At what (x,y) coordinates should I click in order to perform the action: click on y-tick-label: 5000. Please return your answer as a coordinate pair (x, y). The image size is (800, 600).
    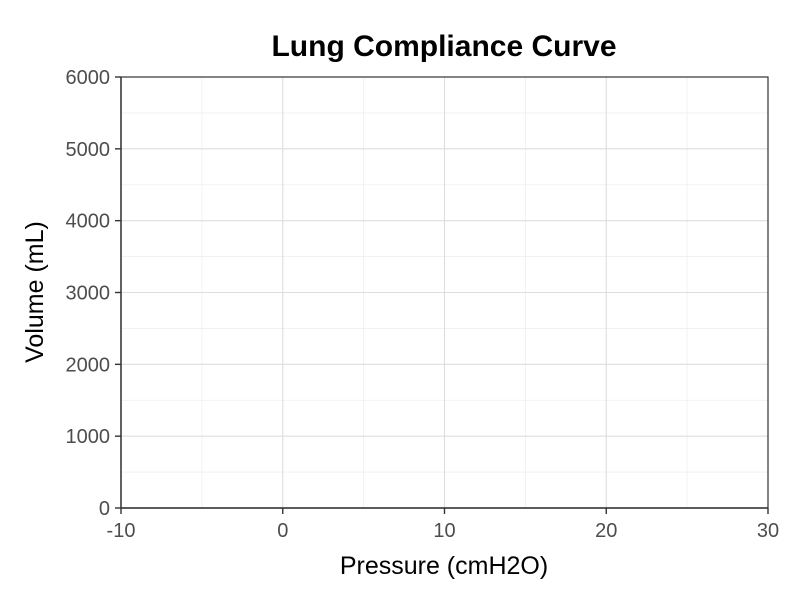
    Looking at the image, I should click on (88, 150).